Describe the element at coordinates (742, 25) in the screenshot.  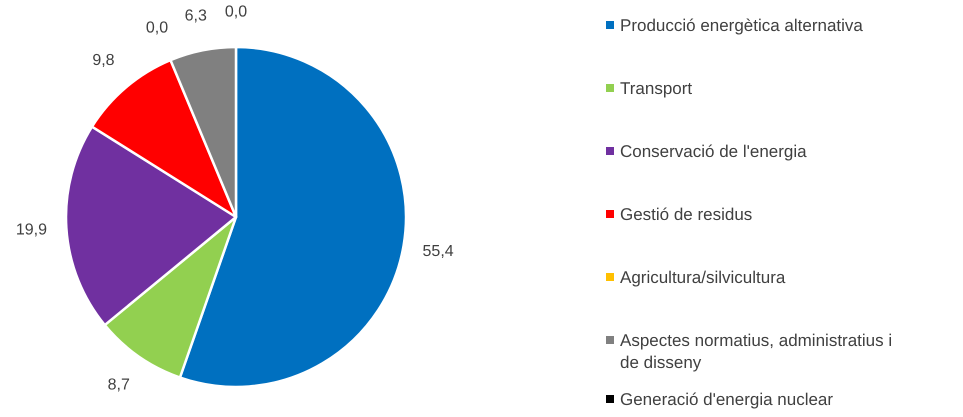
I see `legend-label: Producció energètica alternativa` at that location.